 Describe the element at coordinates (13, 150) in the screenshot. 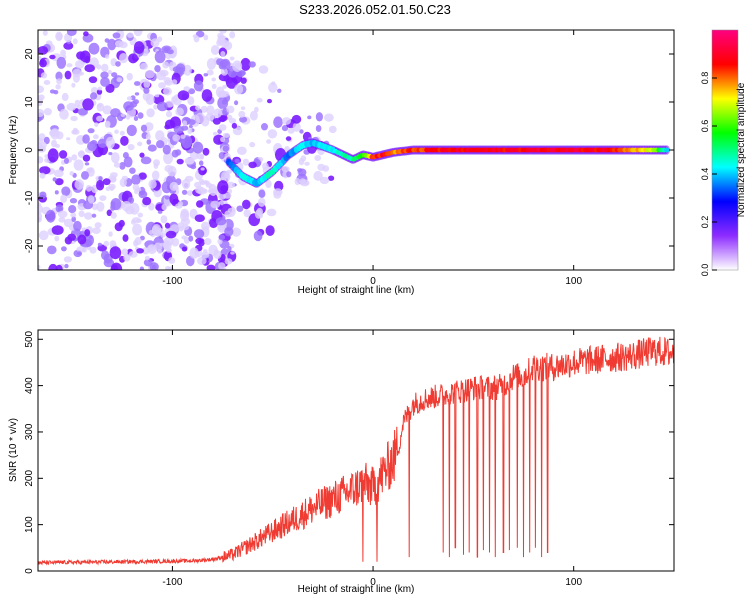

I see `heatmap-y-label: Frequency (Hz)` at that location.